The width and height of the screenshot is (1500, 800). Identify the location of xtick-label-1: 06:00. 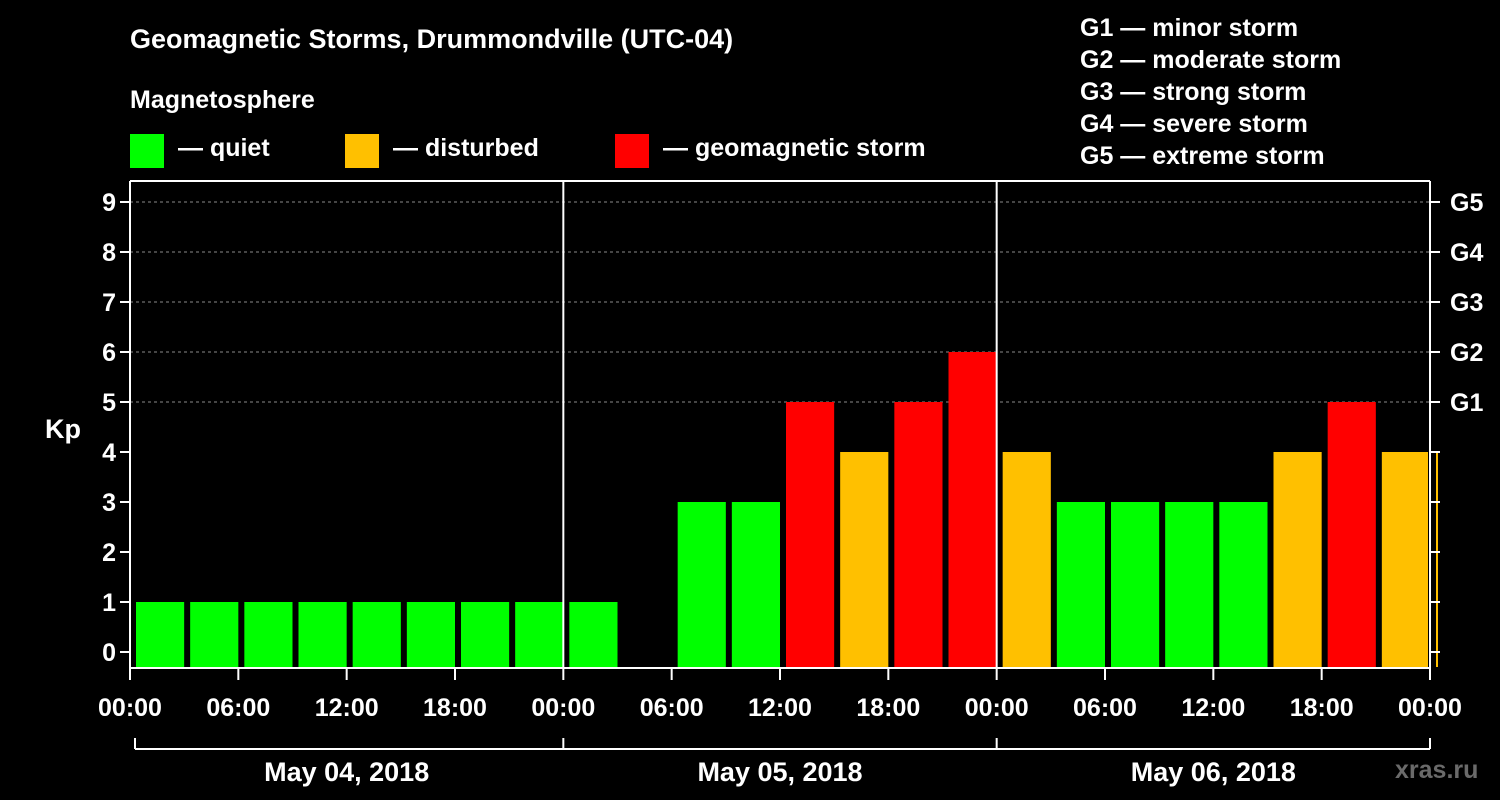
(238, 708).